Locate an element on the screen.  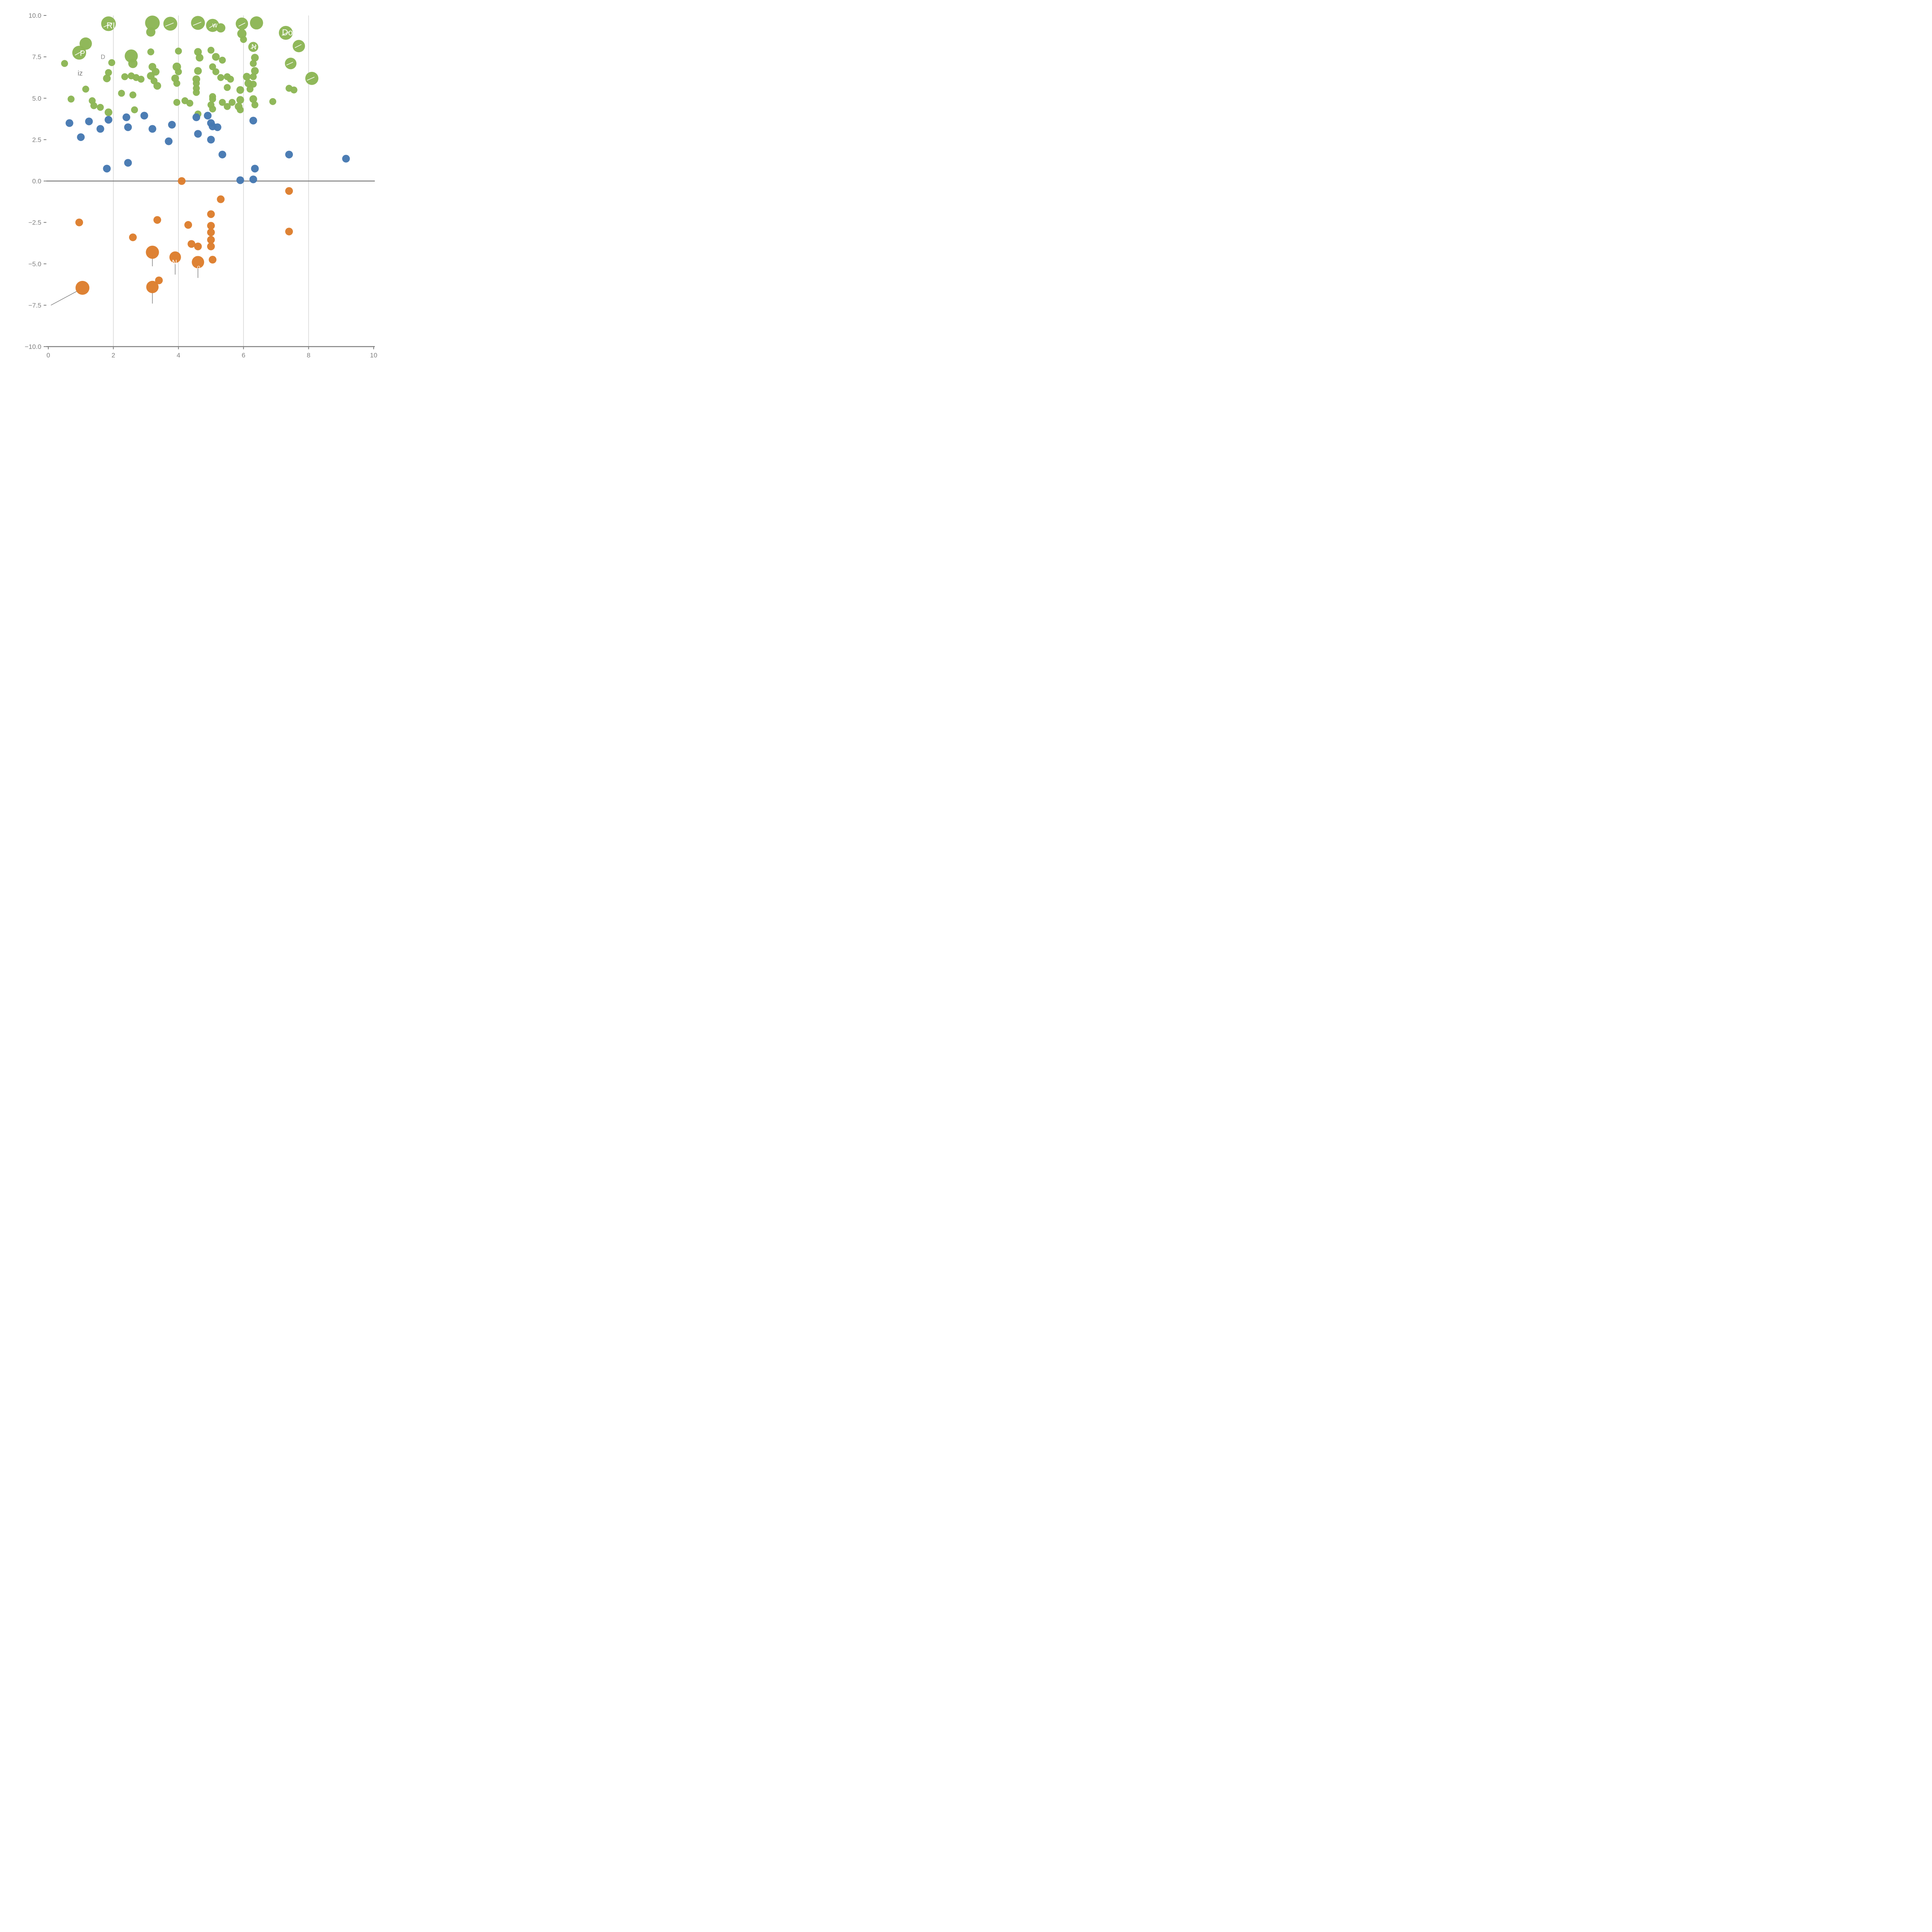
y-axis-tick-label: −2.5 is located at coordinates (35, 223).